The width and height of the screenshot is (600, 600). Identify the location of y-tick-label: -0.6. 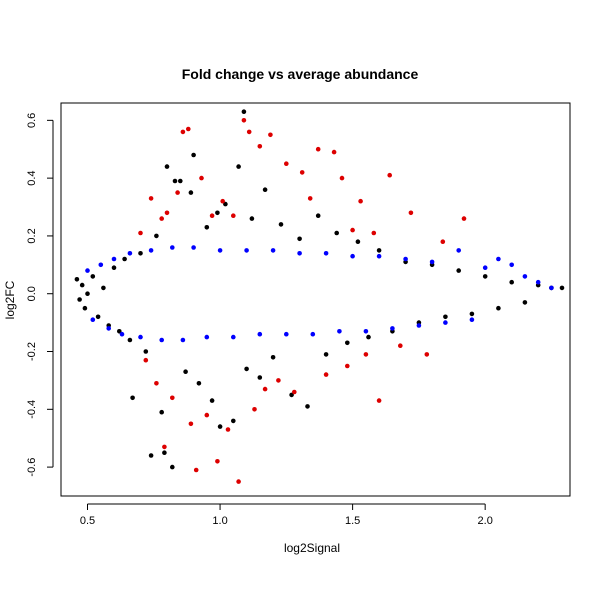
(32, 467).